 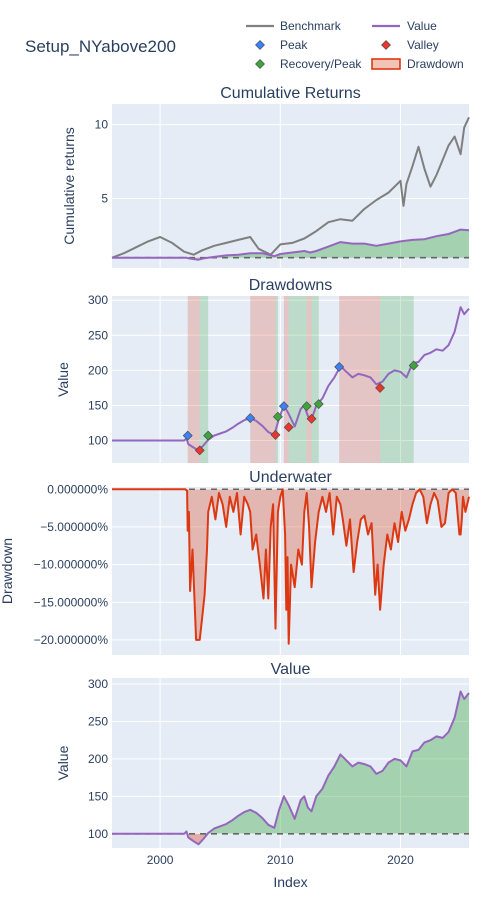 What do you see at coordinates (74, 527) in the screenshot?
I see `y-tick-label: −5.000000%` at bounding box center [74, 527].